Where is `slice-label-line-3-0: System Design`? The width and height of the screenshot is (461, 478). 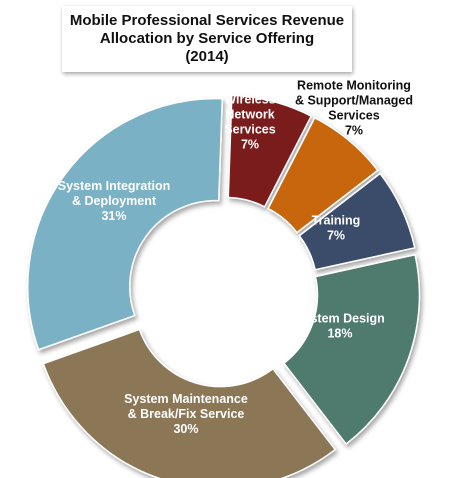 slice-label-line-3-0: System Design is located at coordinates (340, 319).